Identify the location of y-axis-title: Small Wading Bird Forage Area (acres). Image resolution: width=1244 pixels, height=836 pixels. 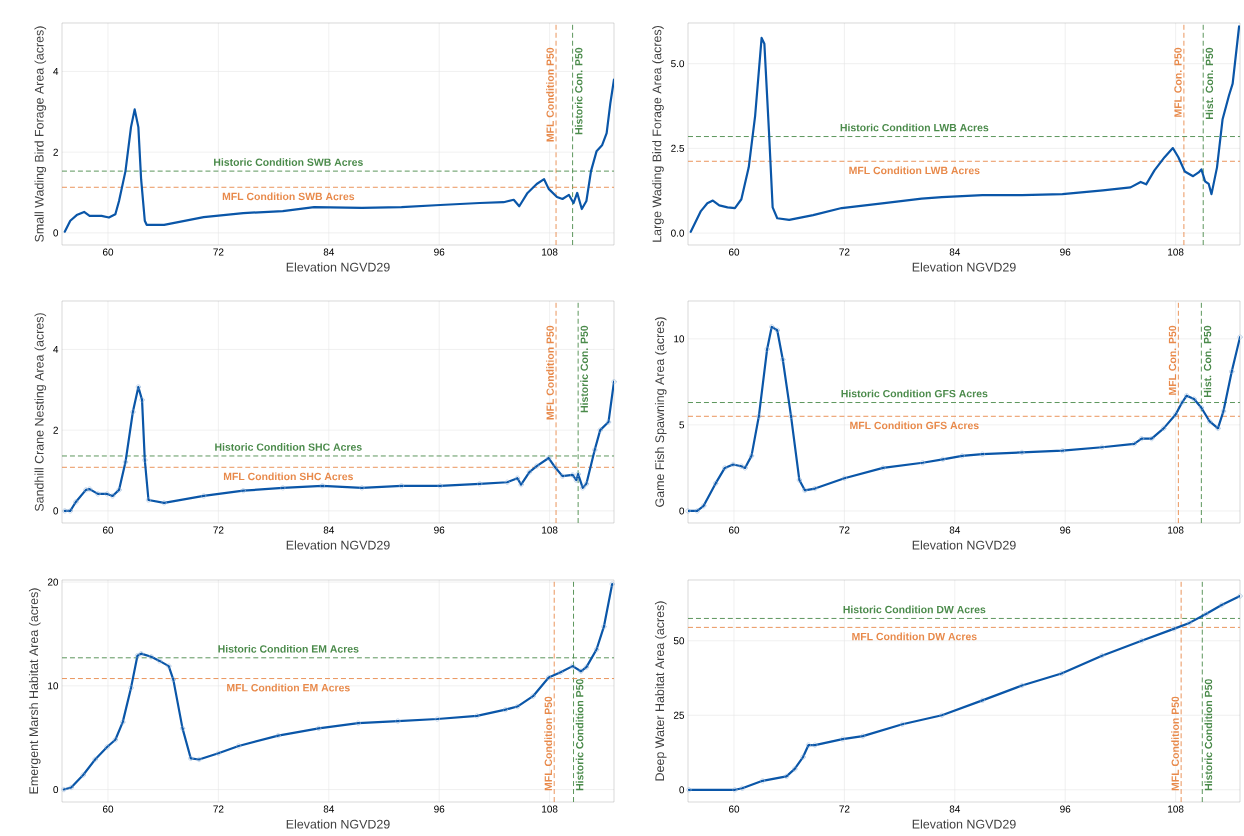
(40, 134).